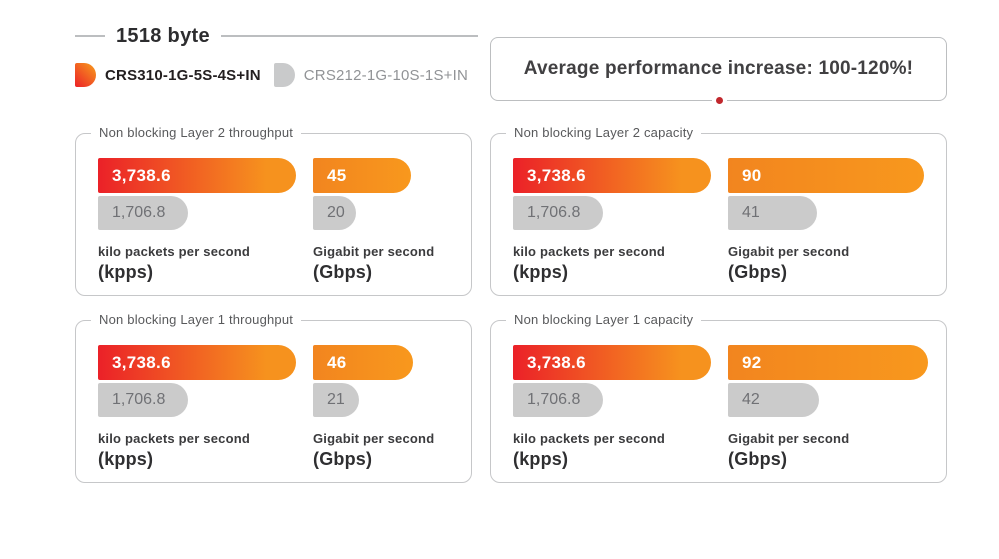 Image resolution: width=999 pixels, height=559 pixels. I want to click on performance-banner: Average performance increase: 100-120%!, so click(718, 70).